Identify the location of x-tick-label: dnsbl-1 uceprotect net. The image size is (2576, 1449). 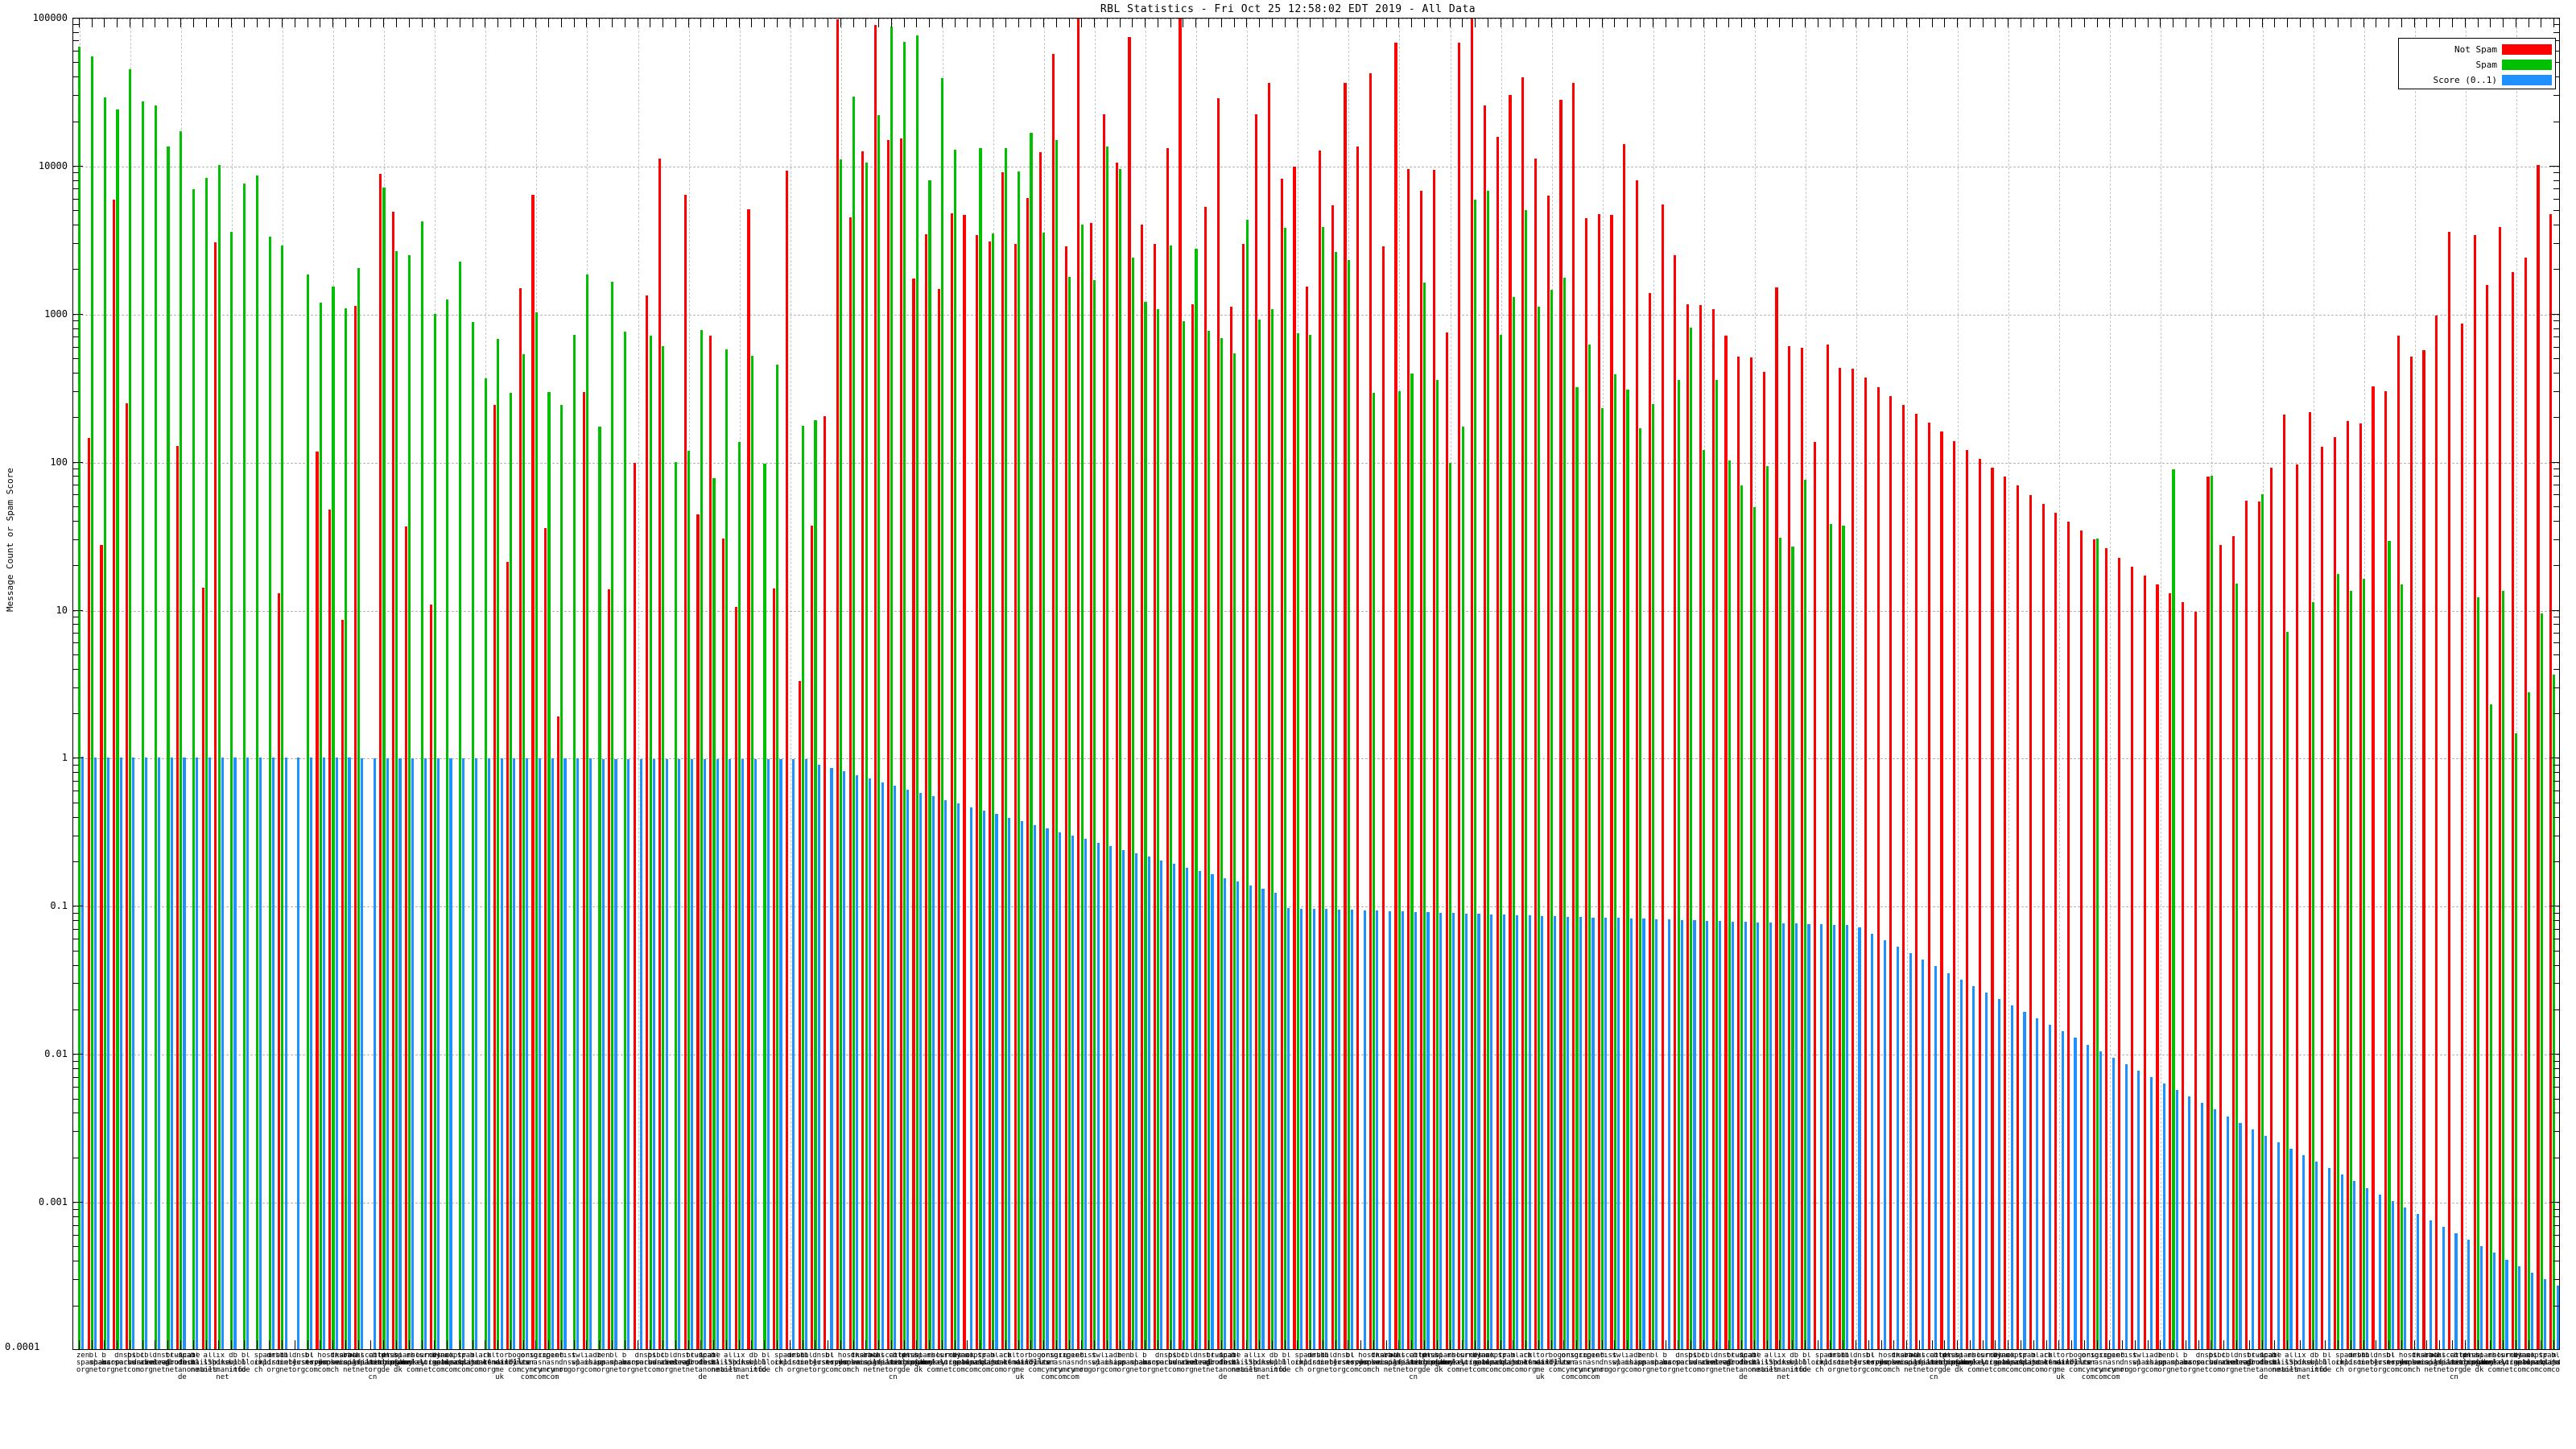
(694, 1363).